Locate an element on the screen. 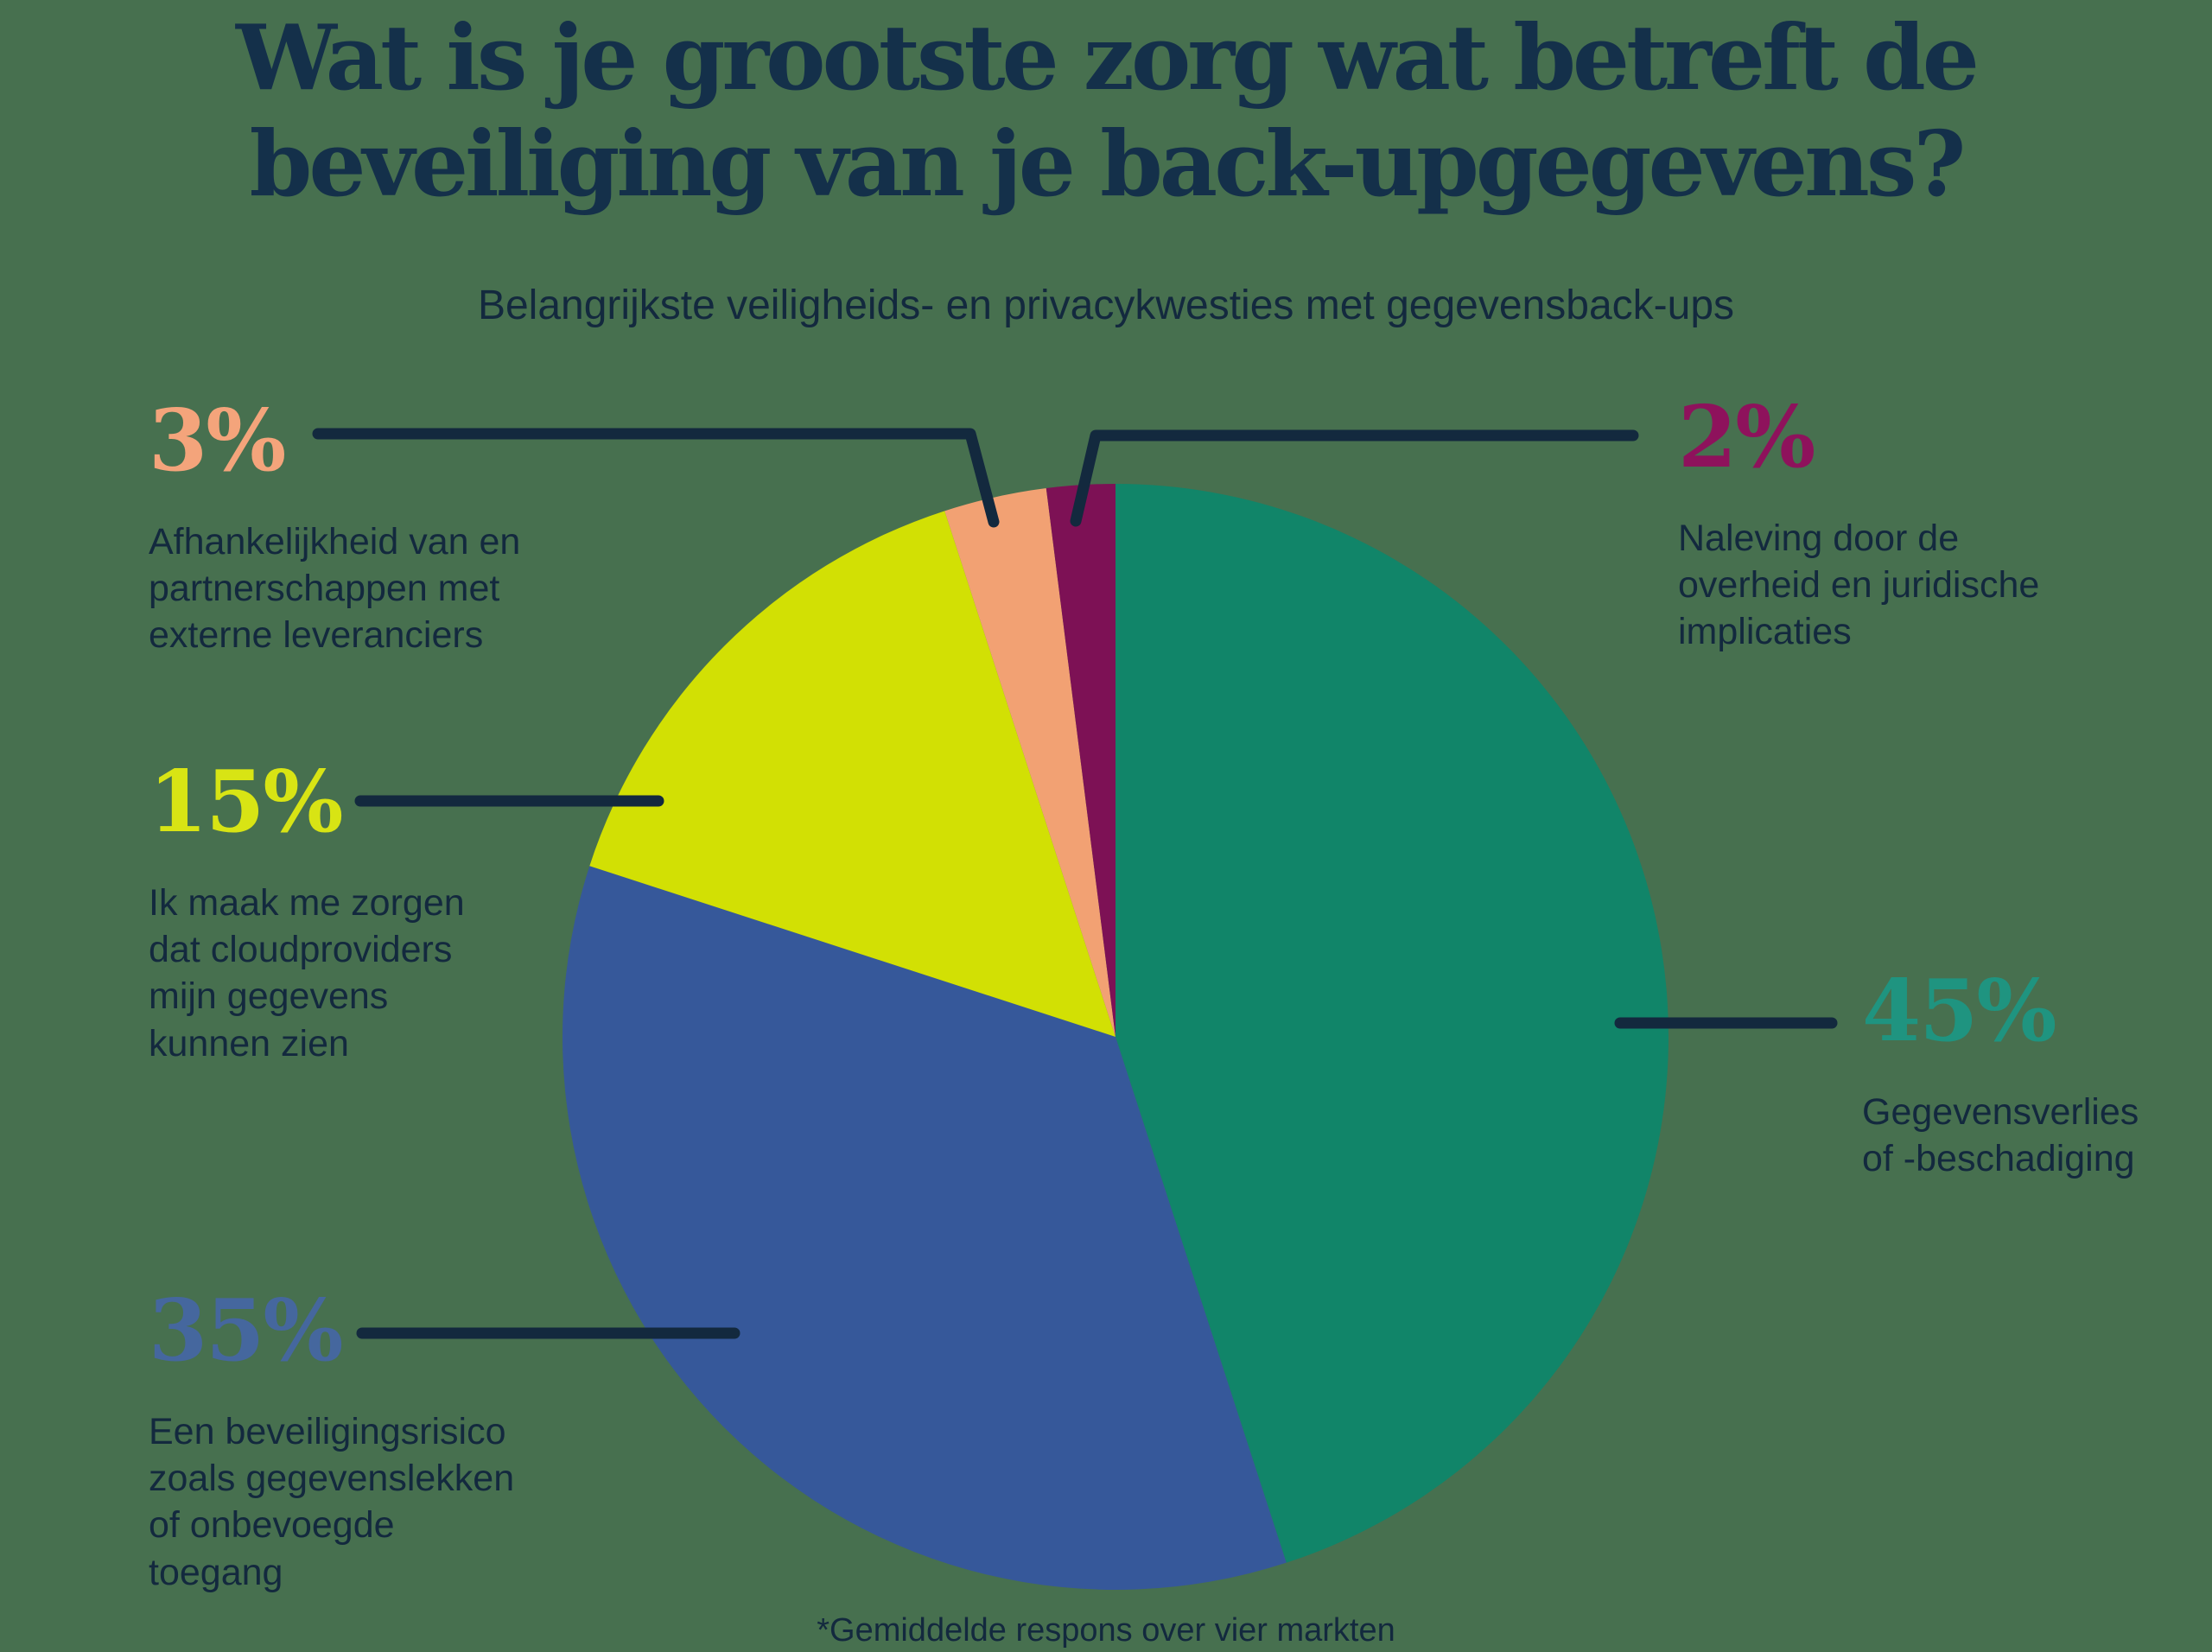 This screenshot has height=1652, width=2212. pie-slice-35pct is located at coordinates (924, 1228).